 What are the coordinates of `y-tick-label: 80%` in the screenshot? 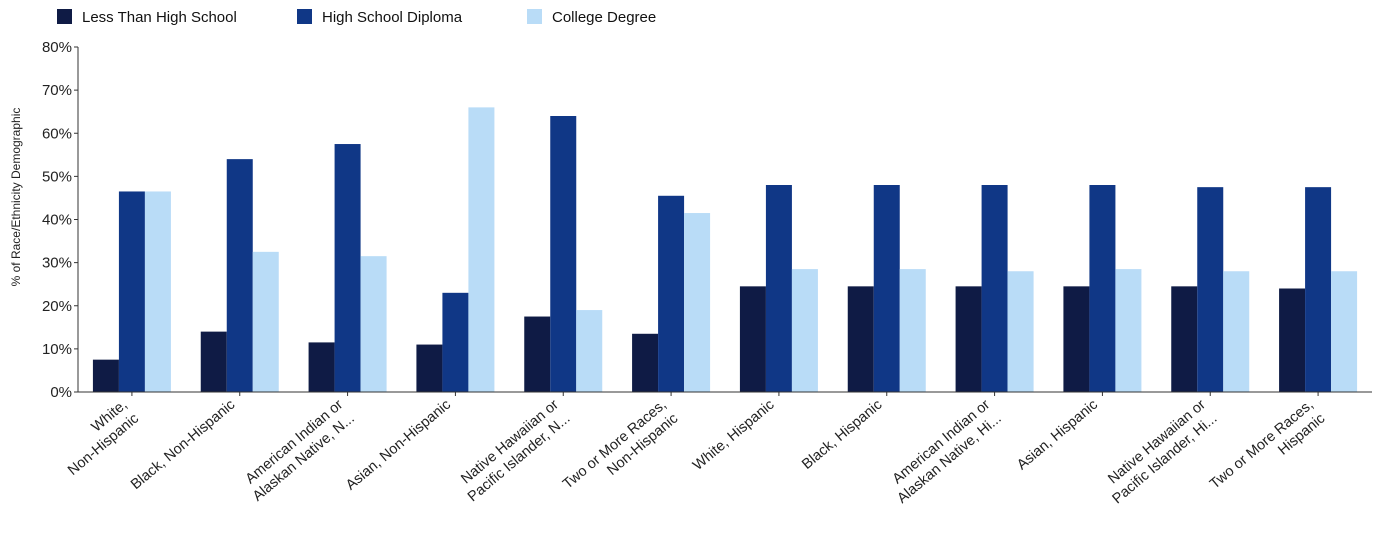 It's located at (57, 47).